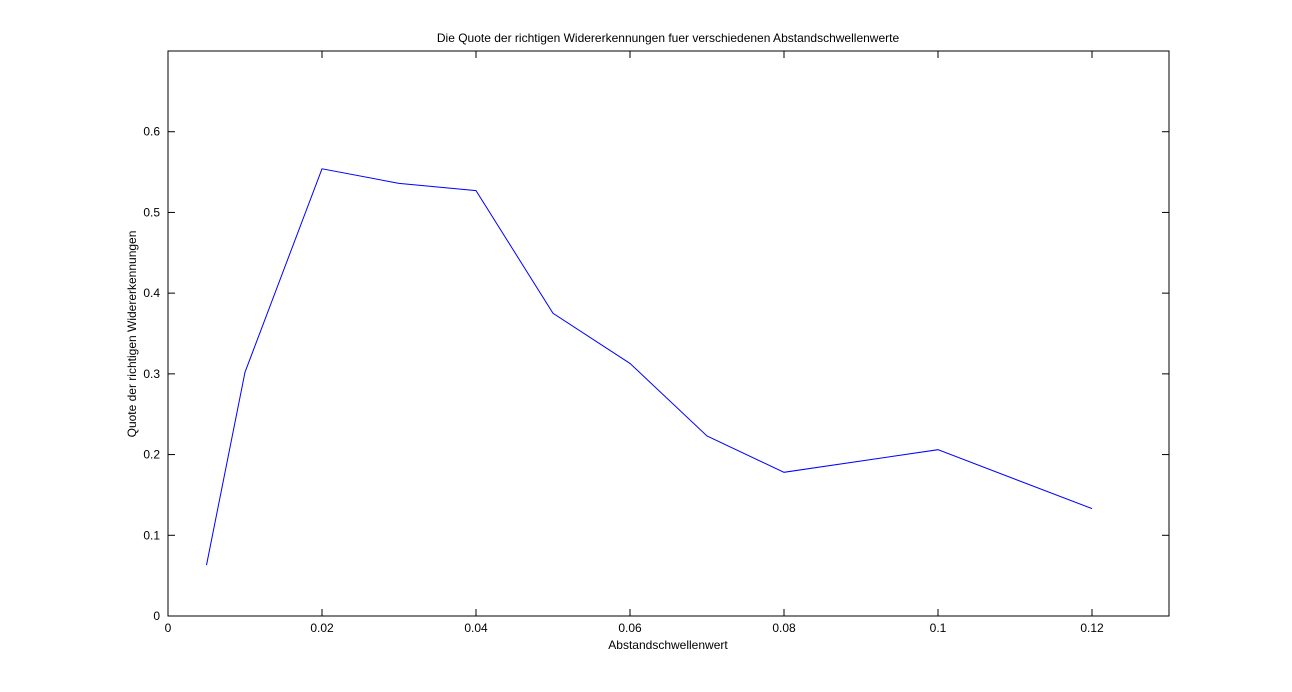 This screenshot has width=1292, height=692. I want to click on y-tick-label: 0.2, so click(151, 455).